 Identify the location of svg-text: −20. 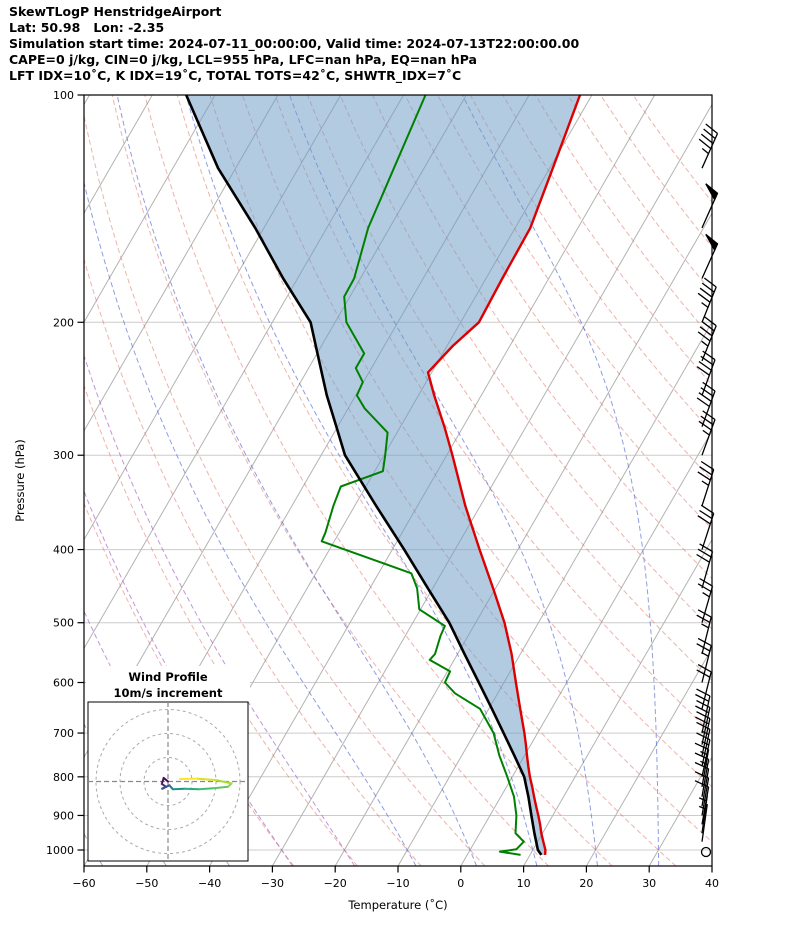
(335, 883).